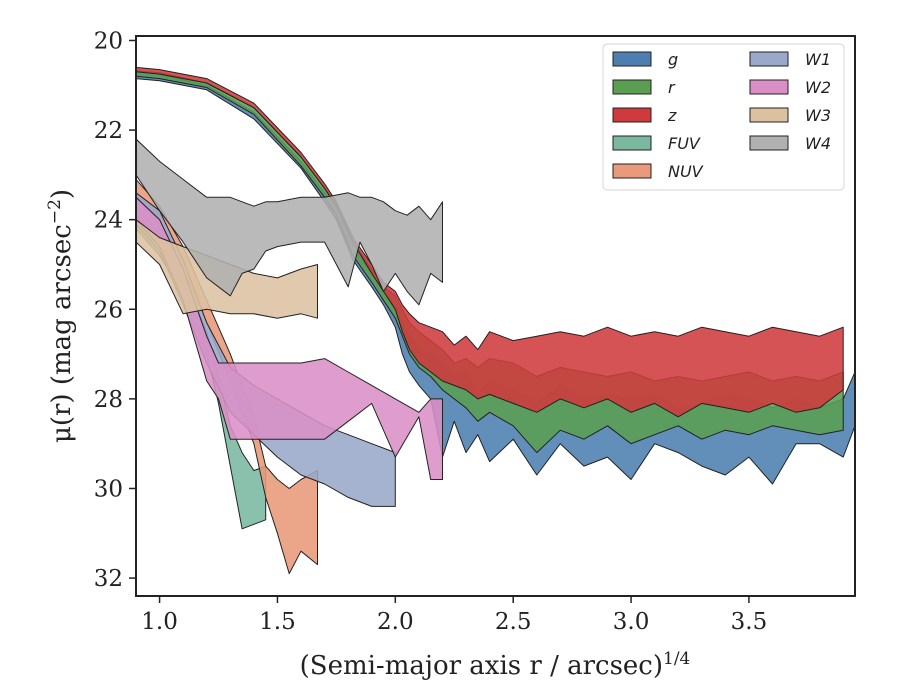  Describe the element at coordinates (108, 400) in the screenshot. I see `y-tick-label: 28` at that location.